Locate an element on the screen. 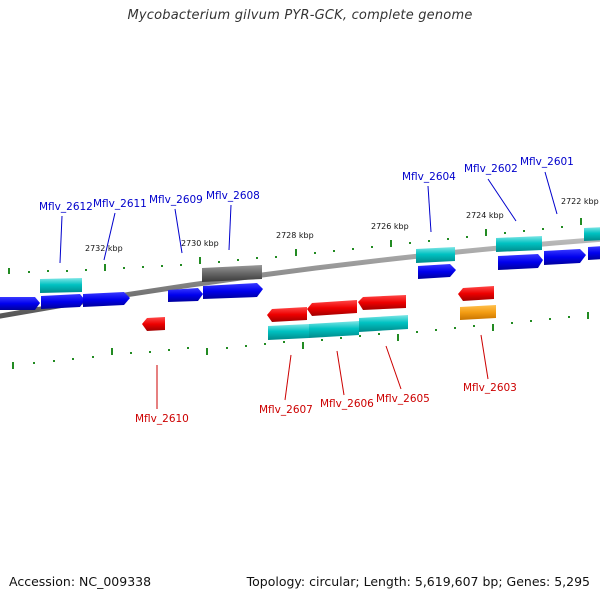 The width and height of the screenshot is (600, 600). accession-label: Accession: NC_009338 is located at coordinates (80, 581).